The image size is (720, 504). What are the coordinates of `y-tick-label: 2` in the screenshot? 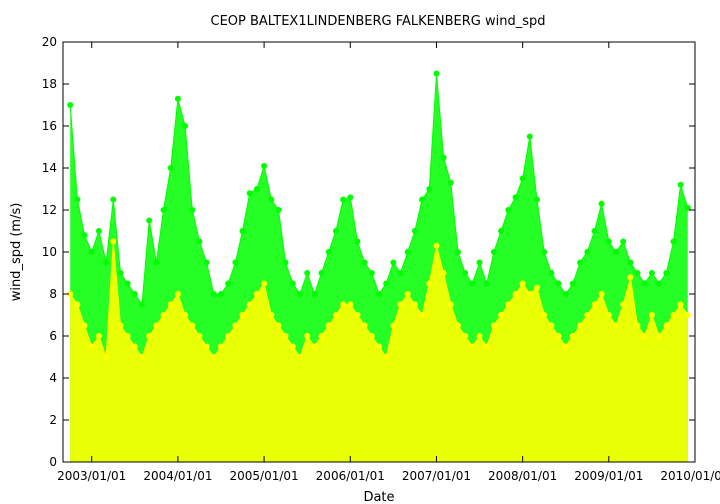 It's located at (53, 420).